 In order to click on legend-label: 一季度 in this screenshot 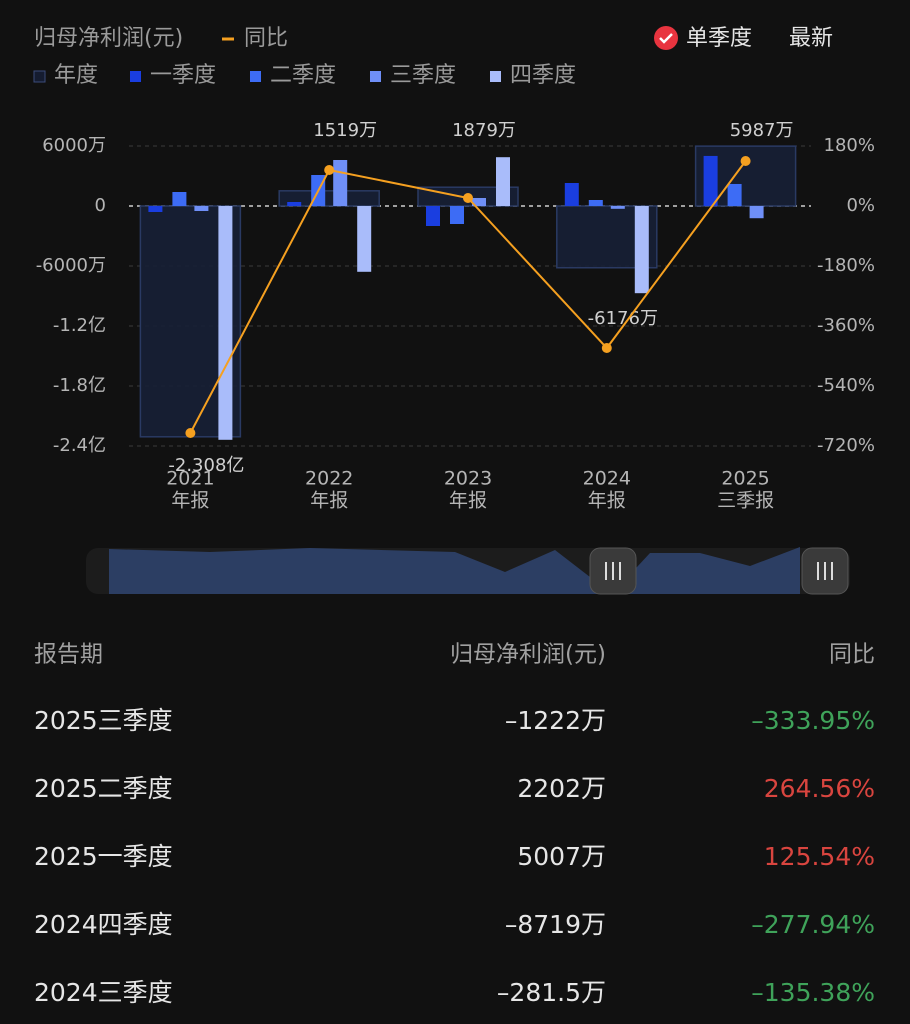, I will do `click(183, 75)`.